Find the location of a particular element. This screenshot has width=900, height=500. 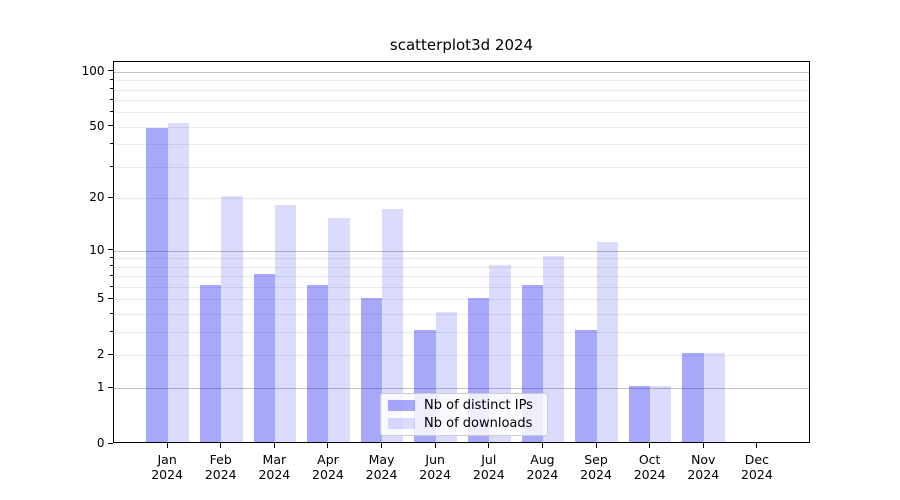

x-tick-label: Aug 2024 is located at coordinates (542, 467).